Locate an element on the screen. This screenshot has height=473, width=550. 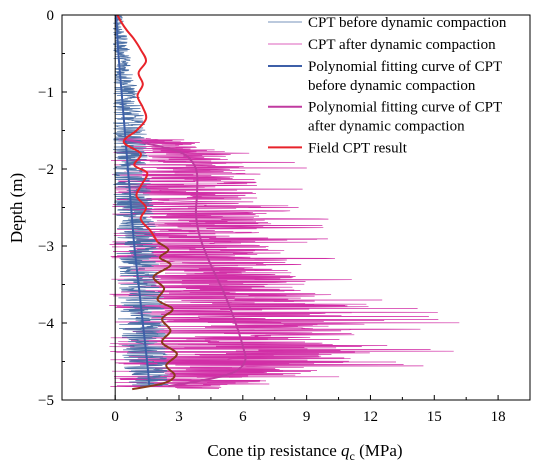
legend-entry-field: Field CPT result is located at coordinates (338, 148).